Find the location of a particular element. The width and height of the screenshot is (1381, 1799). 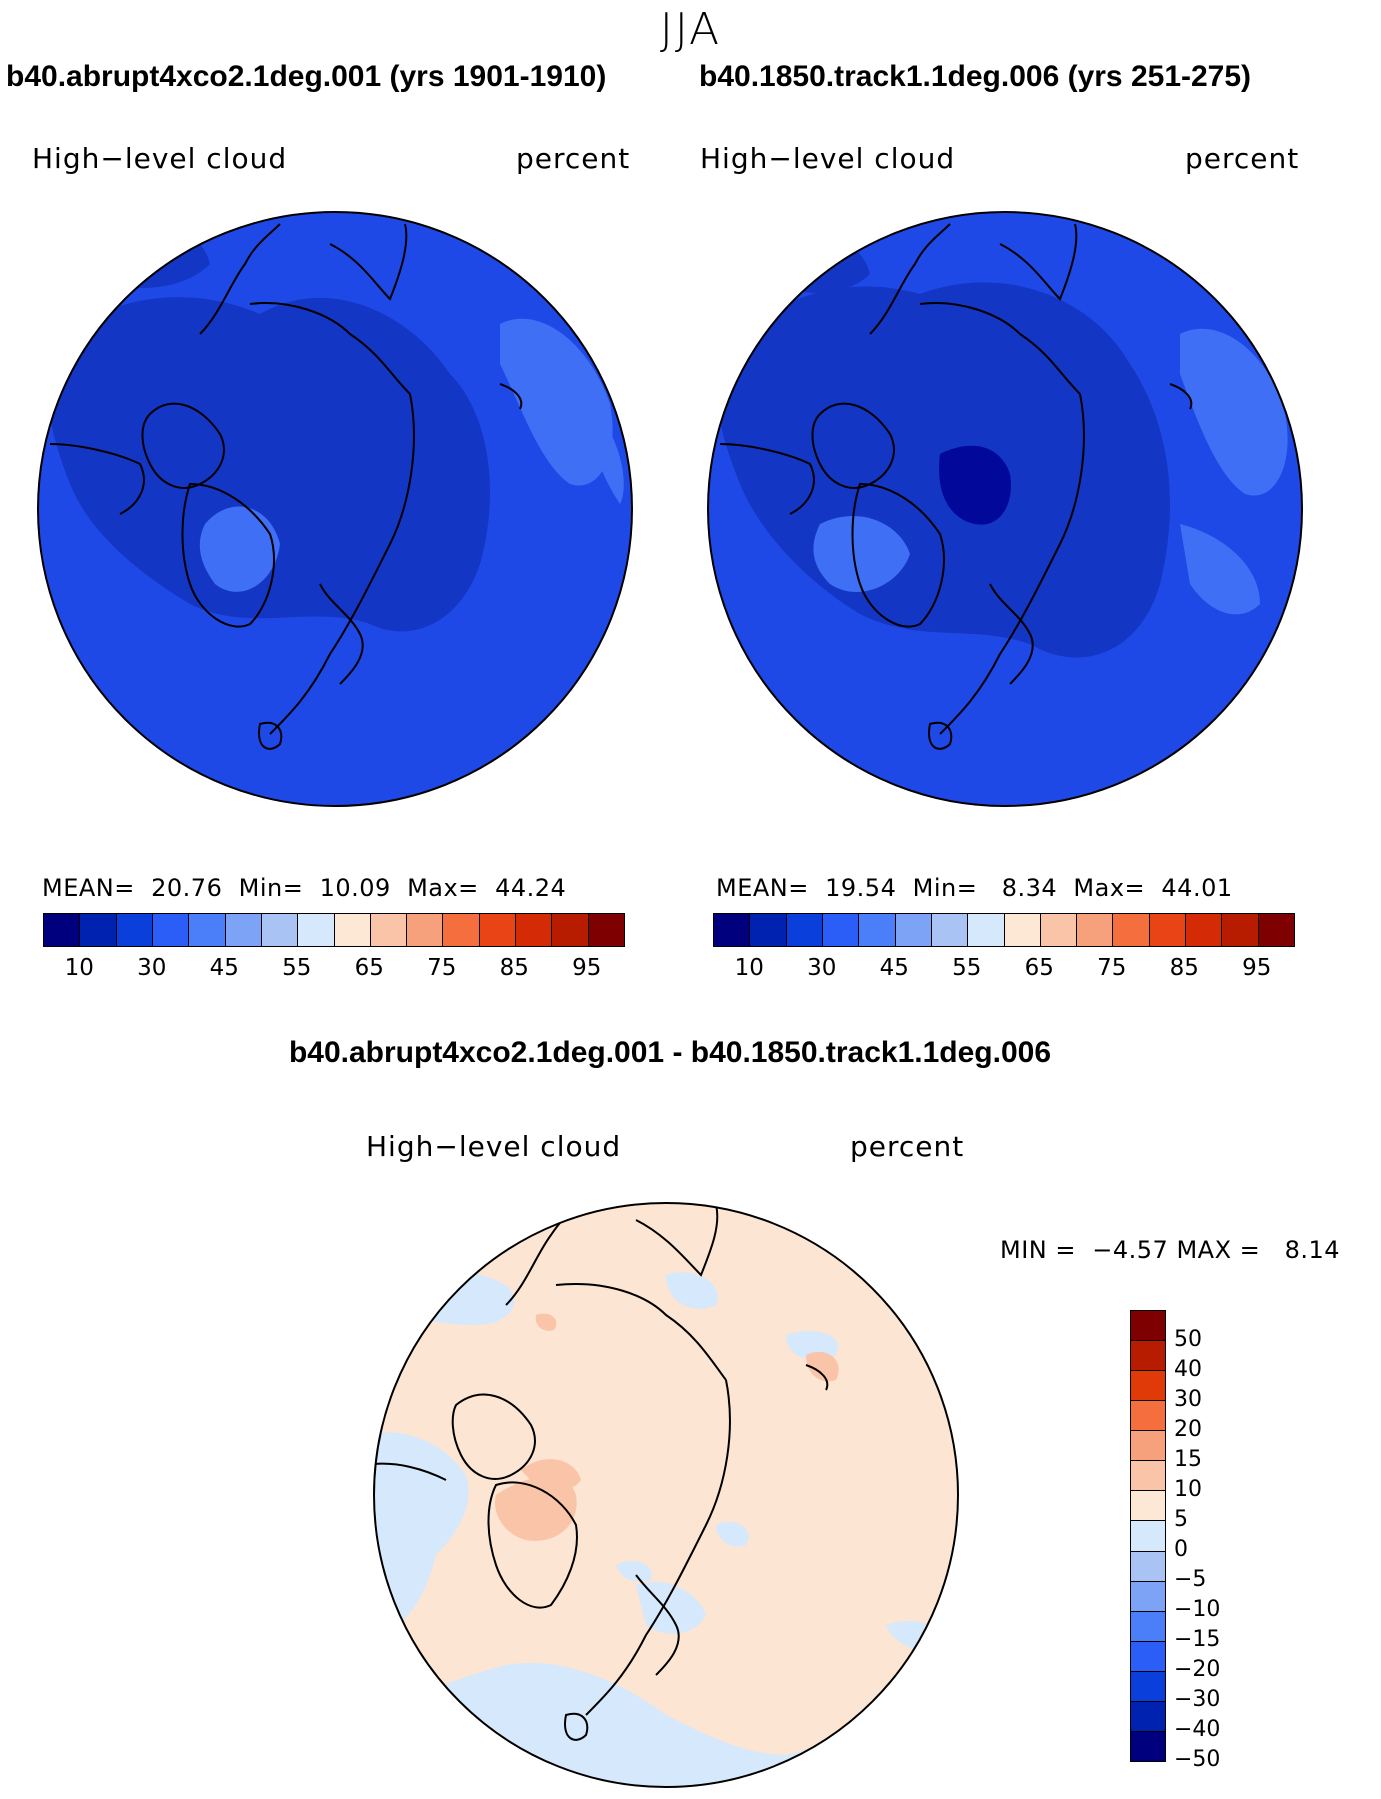

diff-variable-label: High−level cloud is located at coordinates (494, 1146).